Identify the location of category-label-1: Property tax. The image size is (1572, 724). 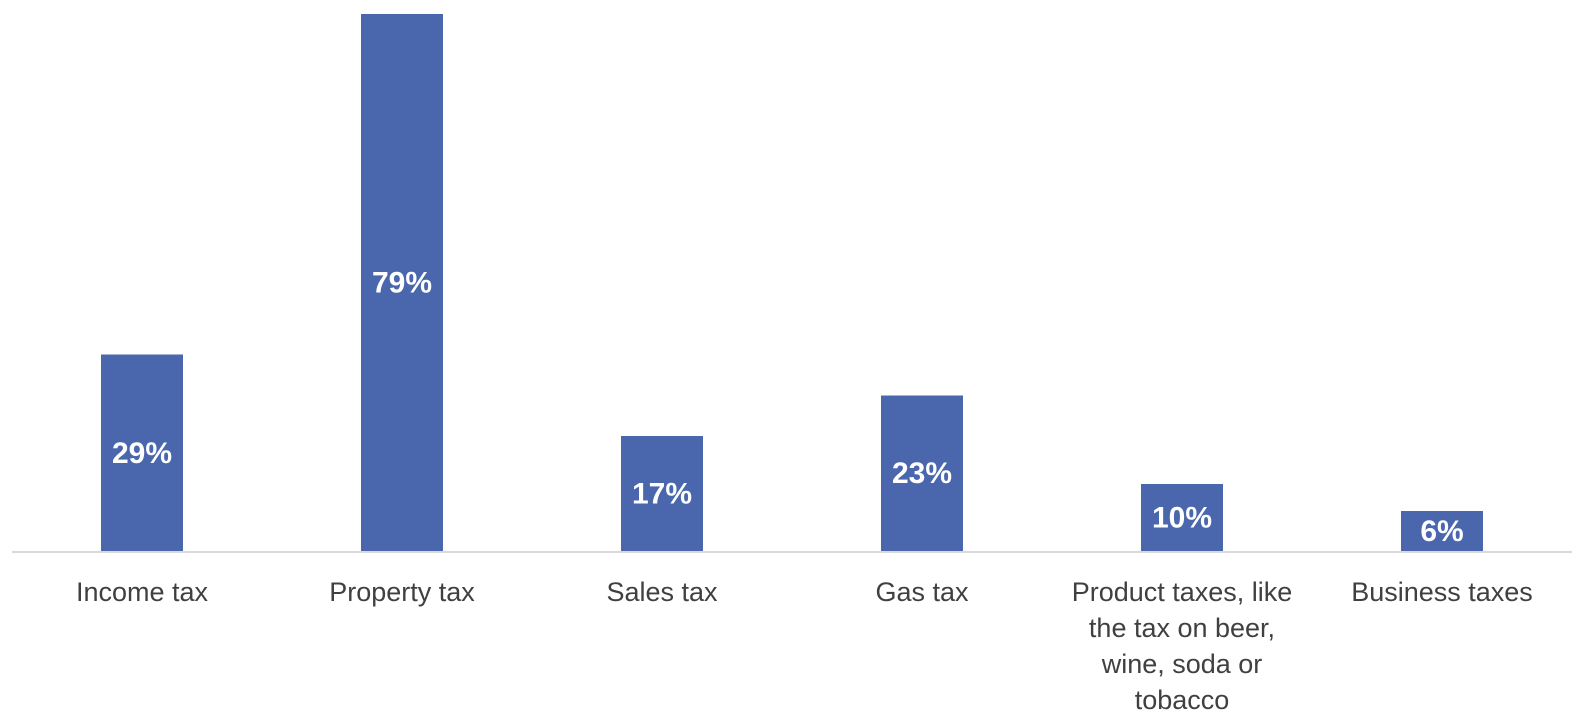
(402, 592).